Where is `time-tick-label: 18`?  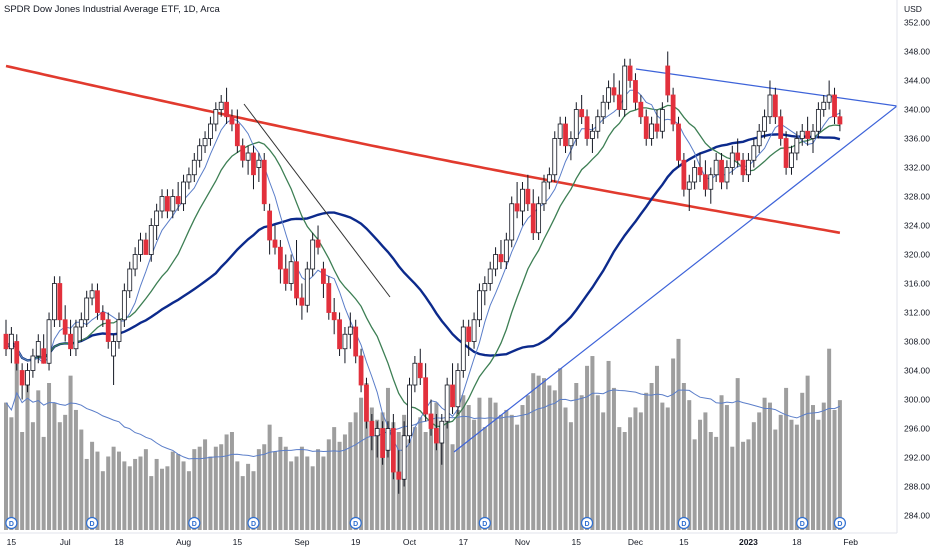 time-tick-label: 18 is located at coordinates (797, 542).